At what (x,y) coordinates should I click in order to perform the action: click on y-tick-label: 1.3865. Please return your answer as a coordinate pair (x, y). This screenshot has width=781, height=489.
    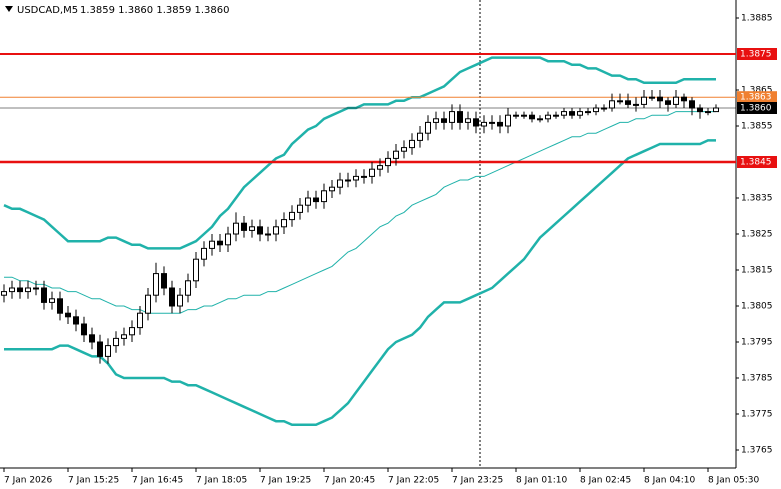
    Looking at the image, I should click on (757, 91).